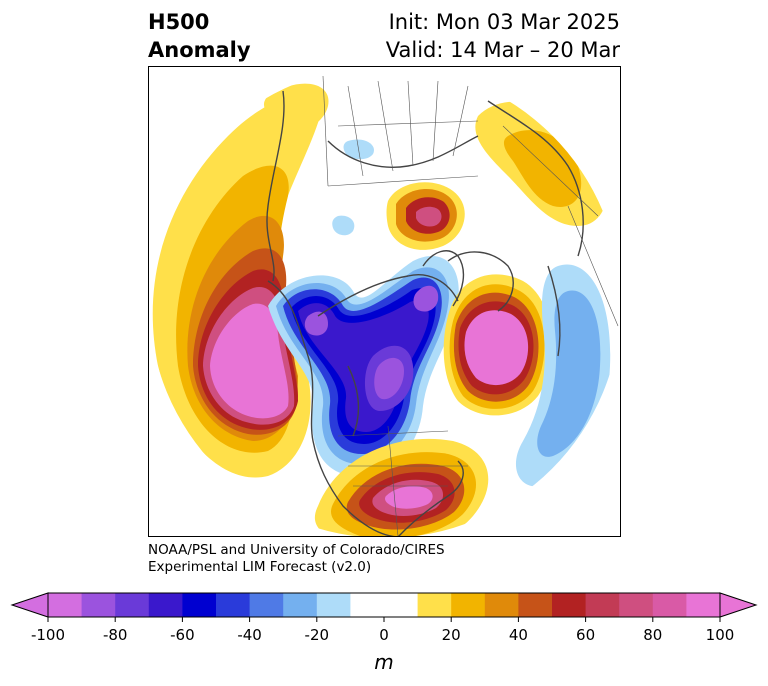  What do you see at coordinates (383, 662) in the screenshot?
I see `colorbar-unit: m` at bounding box center [383, 662].